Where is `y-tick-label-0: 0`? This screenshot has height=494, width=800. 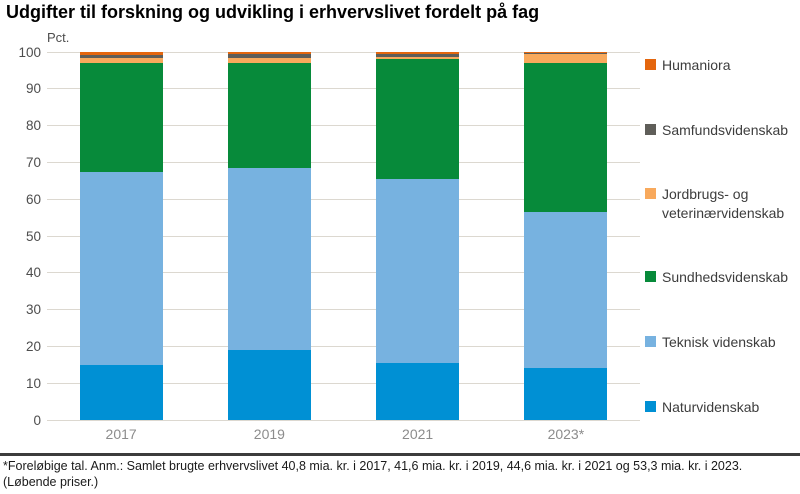 y-tick-label-0: 0 is located at coordinates (37, 420).